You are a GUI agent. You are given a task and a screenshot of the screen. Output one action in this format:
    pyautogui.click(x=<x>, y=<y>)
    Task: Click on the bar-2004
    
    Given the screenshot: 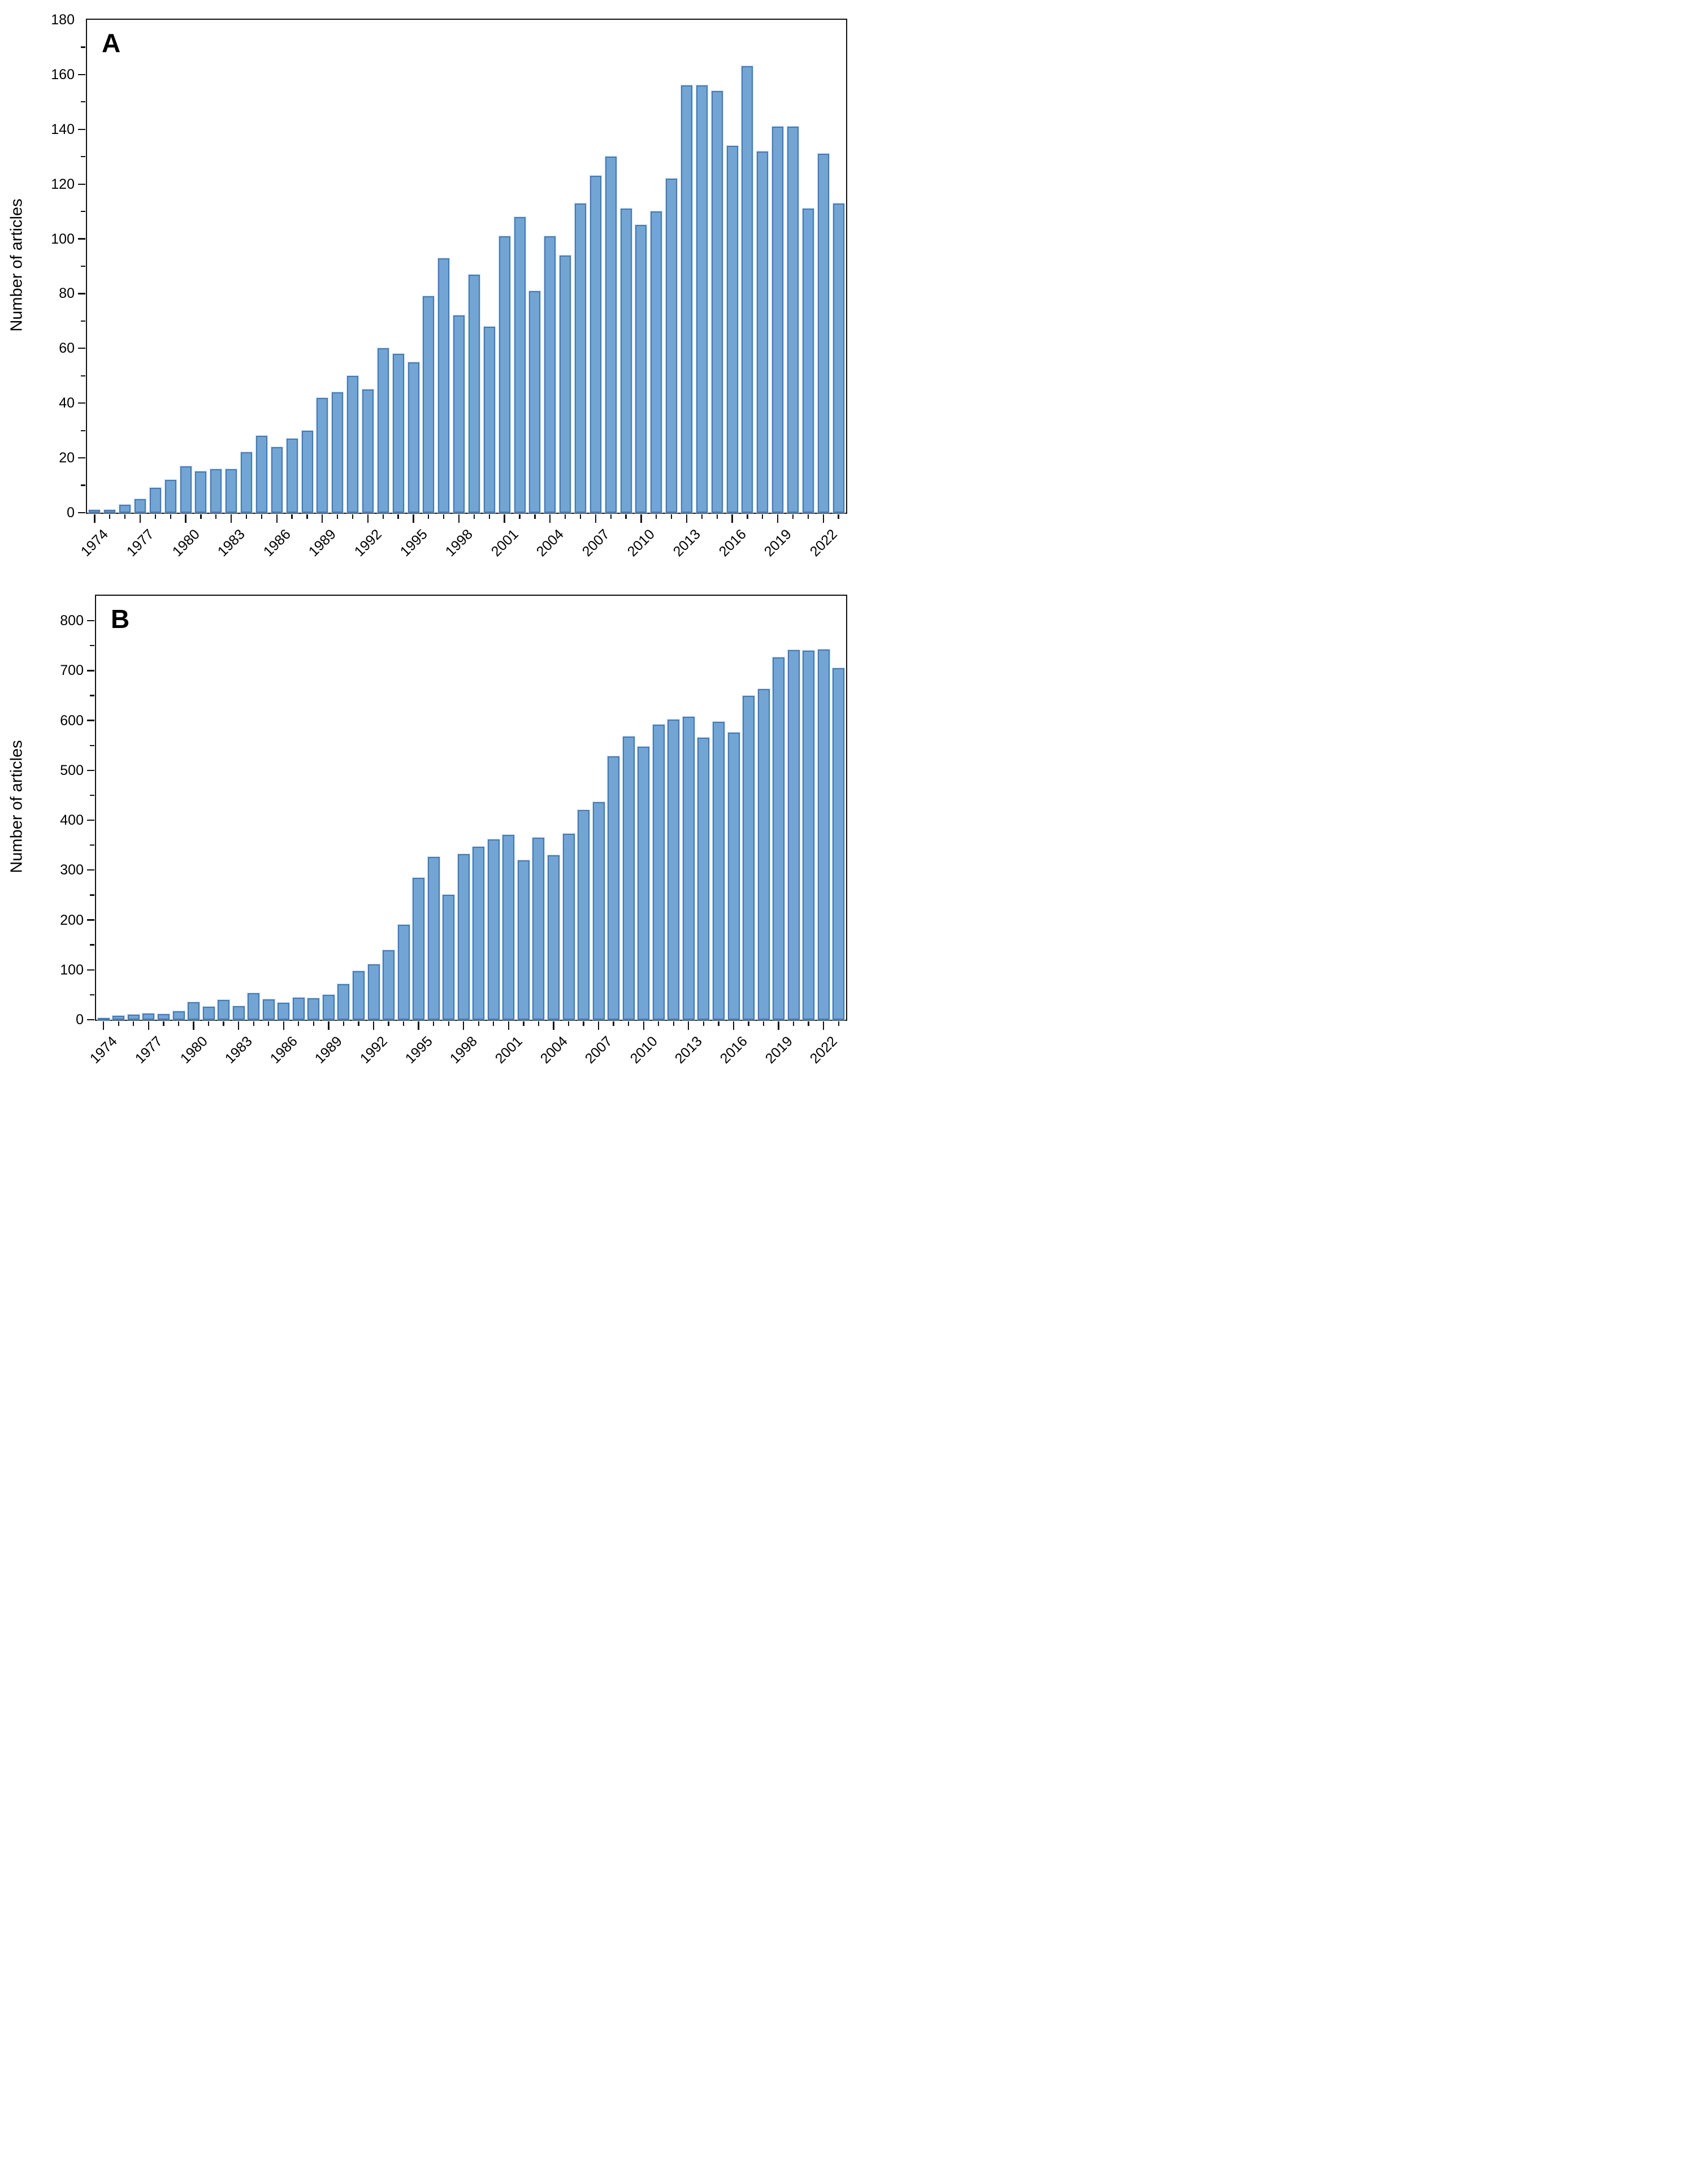 What is the action you would take?
    pyautogui.click(x=554, y=937)
    